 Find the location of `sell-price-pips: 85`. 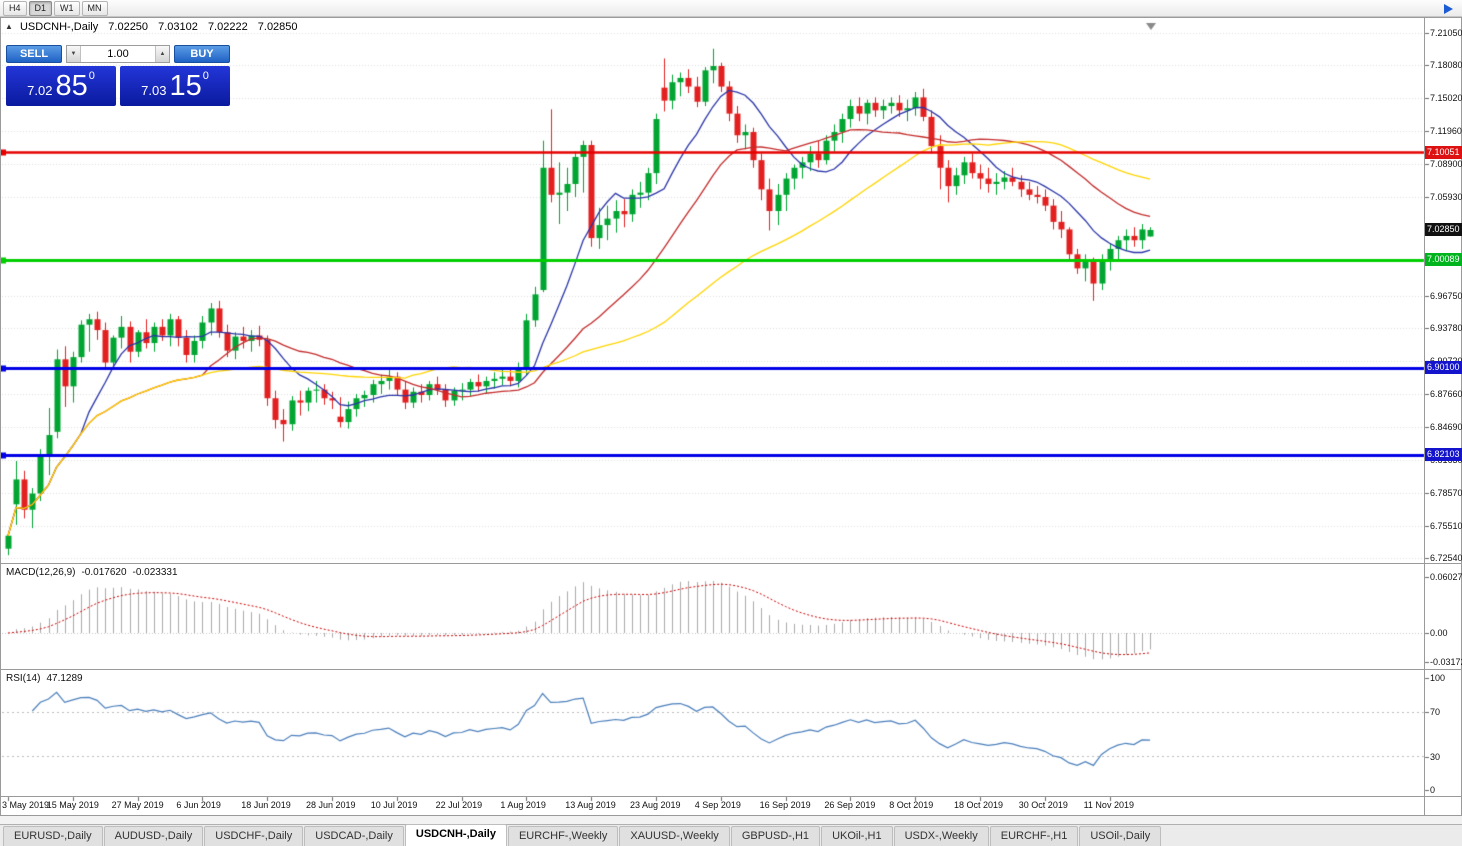

sell-price-pips: 85 is located at coordinates (71, 86).